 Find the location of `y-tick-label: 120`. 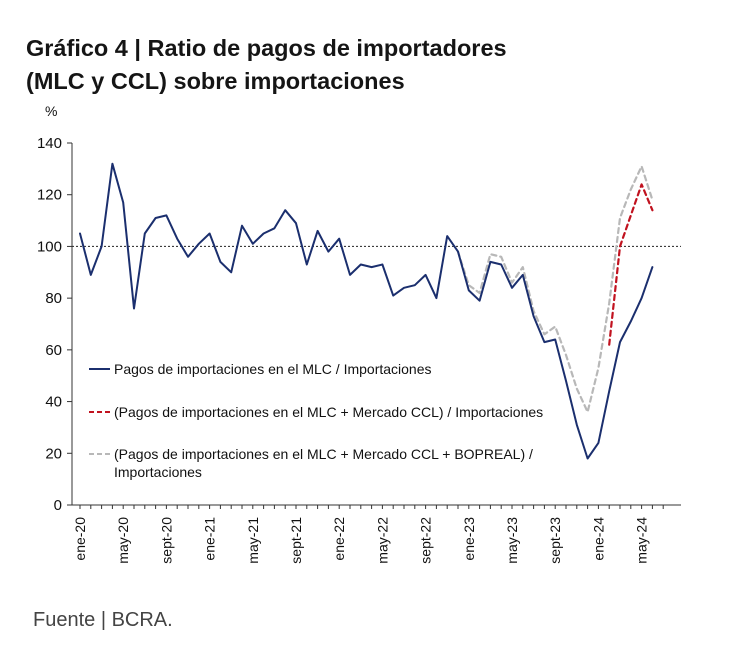

y-tick-label: 120 is located at coordinates (49, 195).